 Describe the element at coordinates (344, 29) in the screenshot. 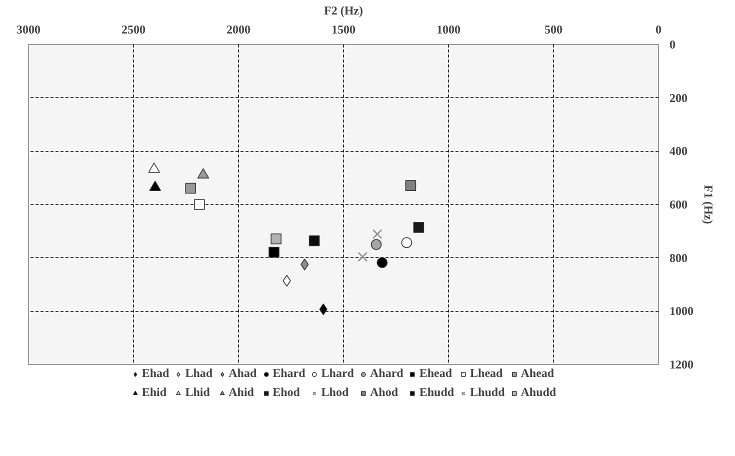

I see `x-tick-label: 1500` at that location.